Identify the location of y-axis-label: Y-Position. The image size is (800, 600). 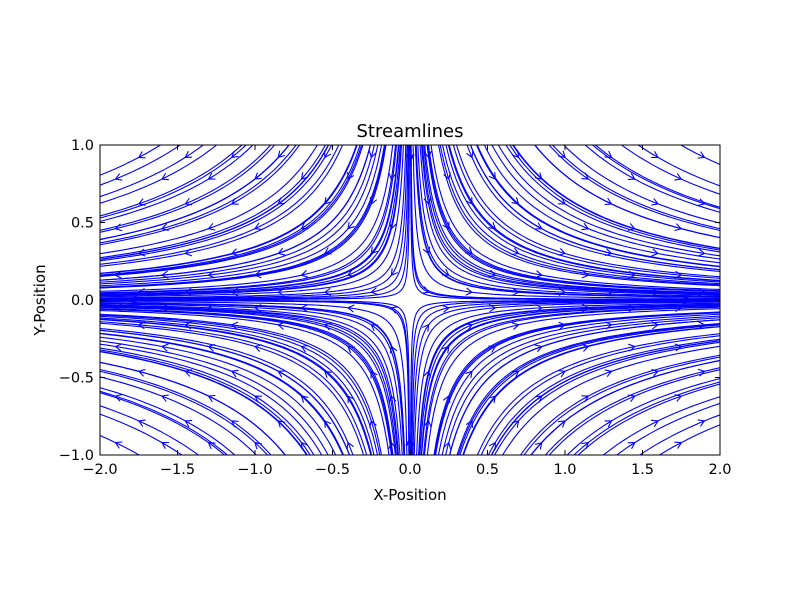
(40, 300).